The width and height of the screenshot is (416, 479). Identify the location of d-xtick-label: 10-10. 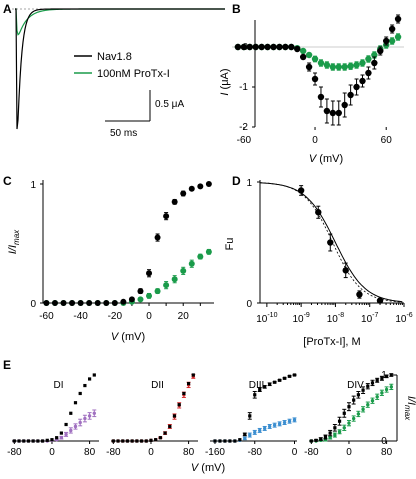
(266, 318).